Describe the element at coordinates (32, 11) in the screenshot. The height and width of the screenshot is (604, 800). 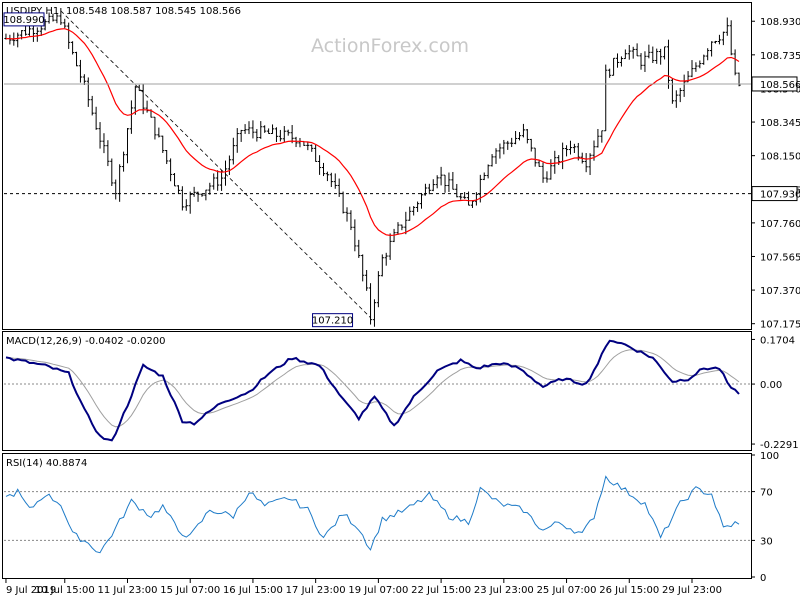
I see `price-panel-title: USDJPY,H1` at that location.